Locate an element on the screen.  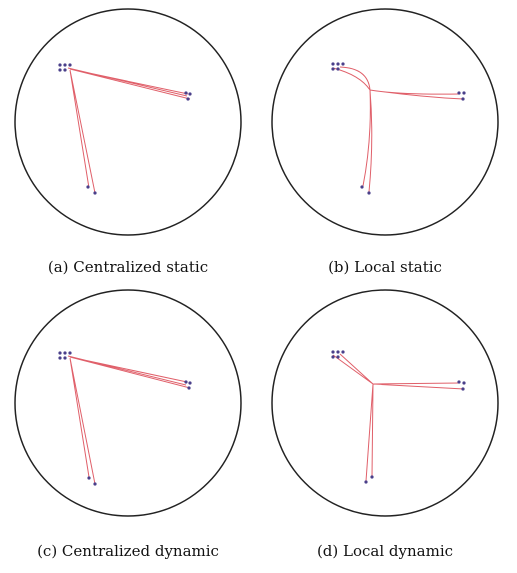
caption: (d) Local dynamic is located at coordinates (385, 551).